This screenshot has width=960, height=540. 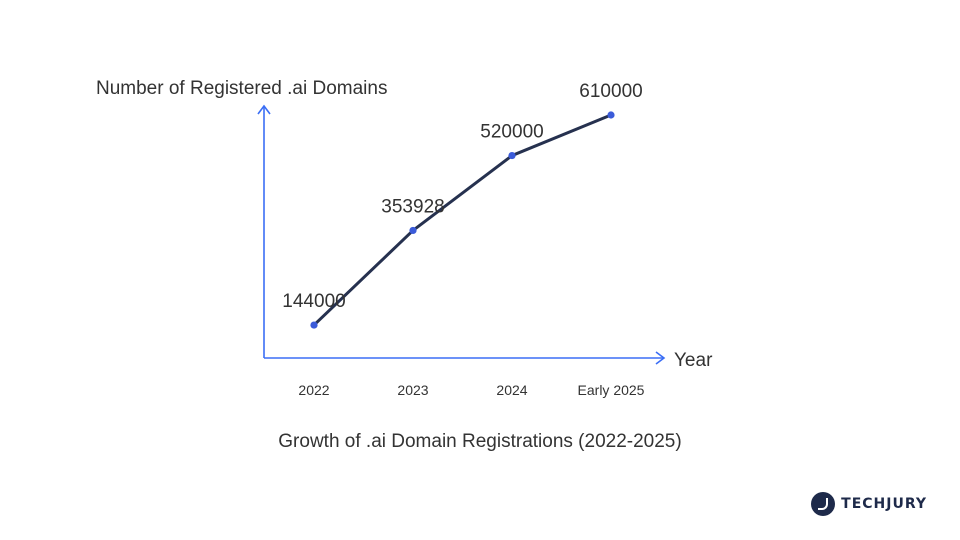 I want to click on x-tick-label: 2023, so click(x=412, y=390).